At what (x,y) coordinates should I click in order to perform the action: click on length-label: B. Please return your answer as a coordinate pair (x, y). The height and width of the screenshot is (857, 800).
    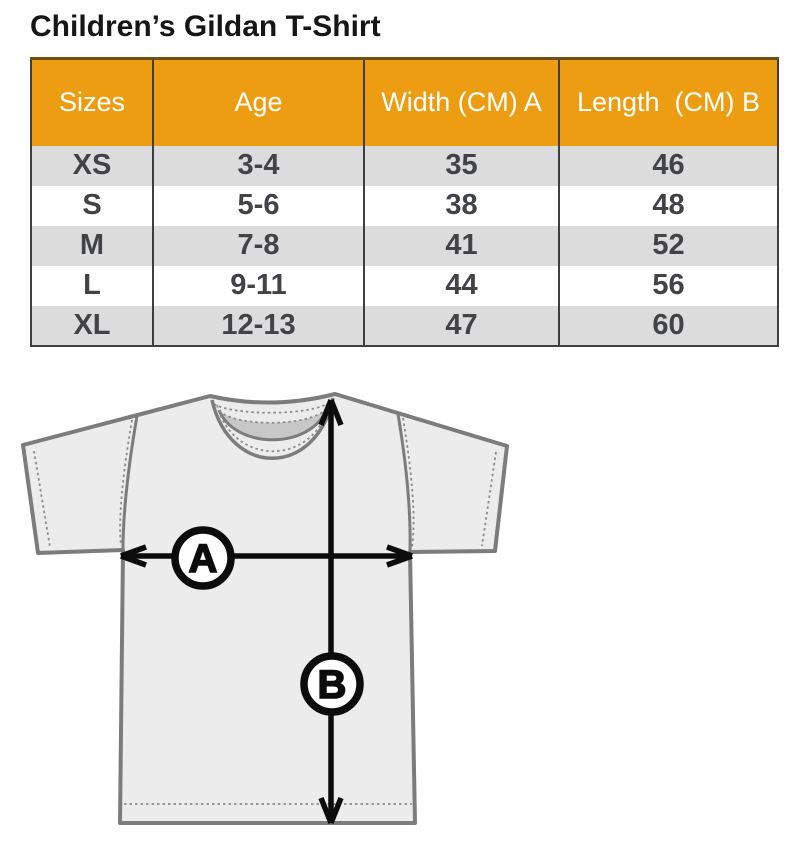
    Looking at the image, I should click on (332, 685).